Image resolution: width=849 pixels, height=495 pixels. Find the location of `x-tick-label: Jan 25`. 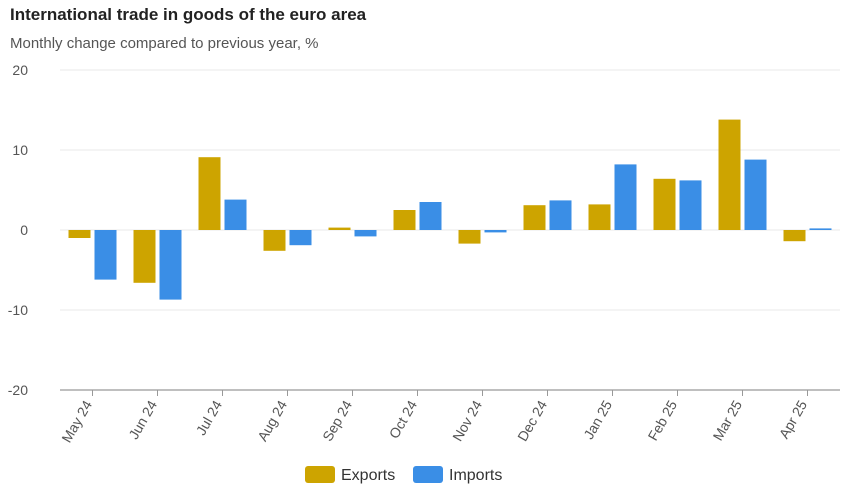

x-tick-label: Jan 25 is located at coordinates (597, 419).